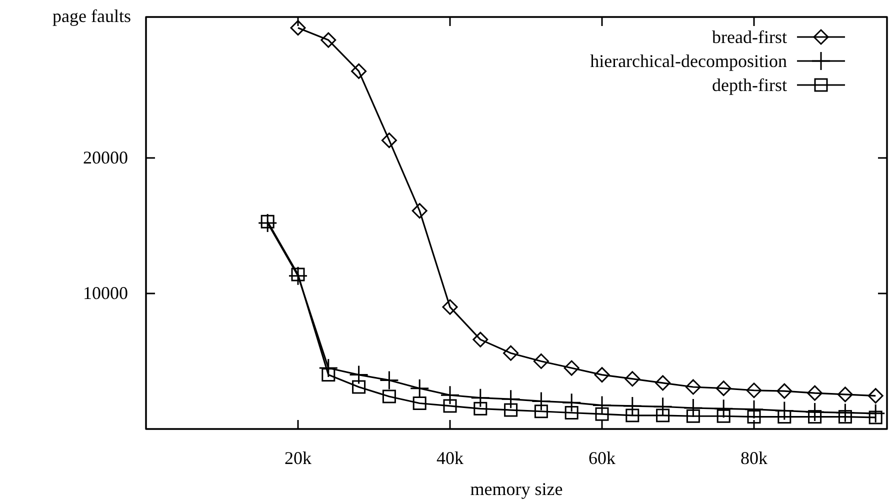 The height and width of the screenshot is (503, 889). What do you see at coordinates (516, 489) in the screenshot?
I see `x-axis-title: memory size` at bounding box center [516, 489].